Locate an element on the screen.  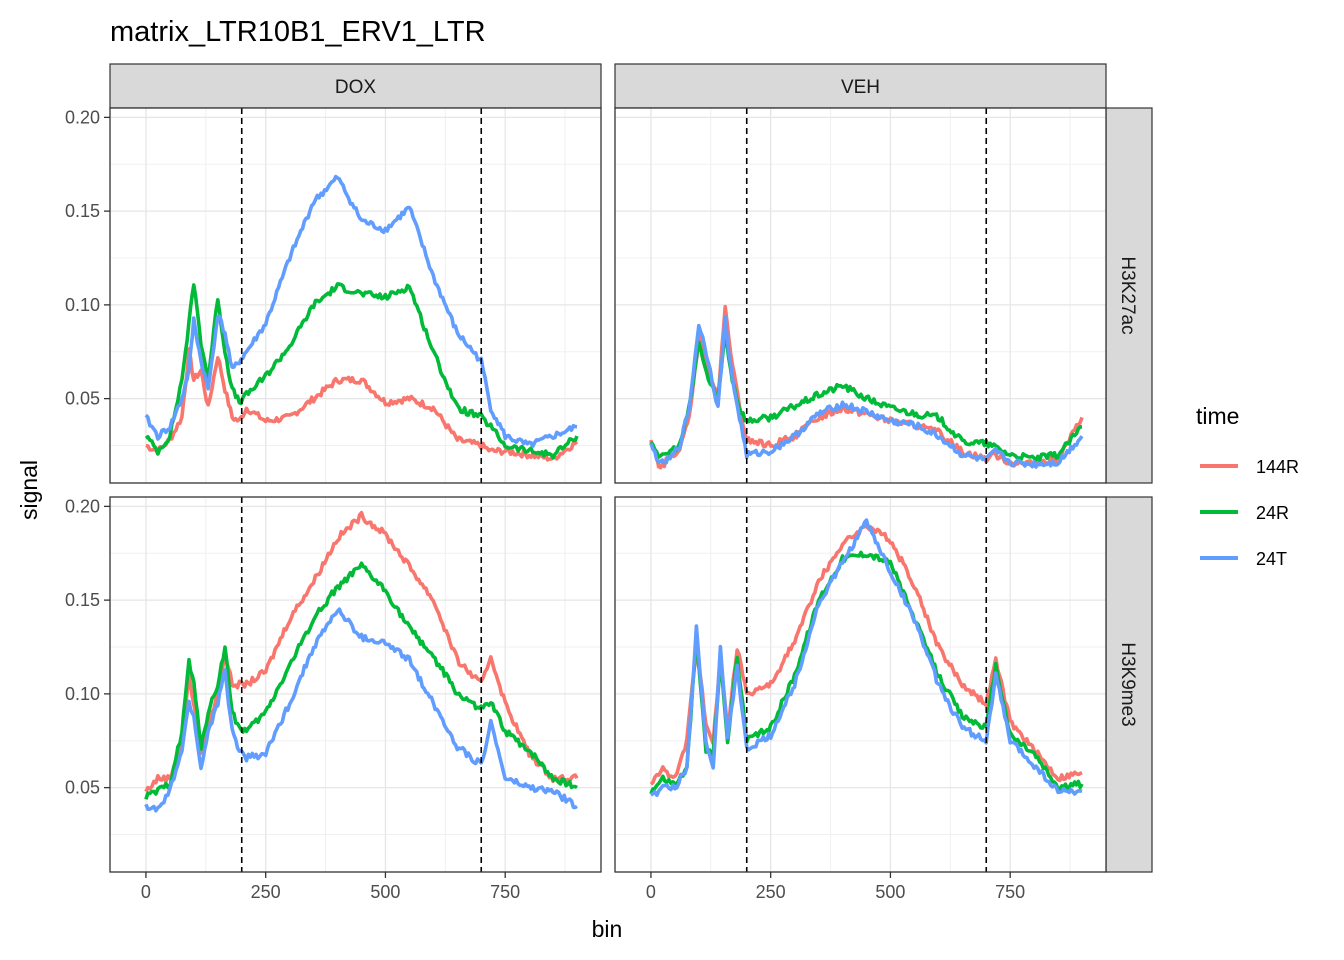
strip-row-h3k9me3 is located at coordinates (1129, 684).